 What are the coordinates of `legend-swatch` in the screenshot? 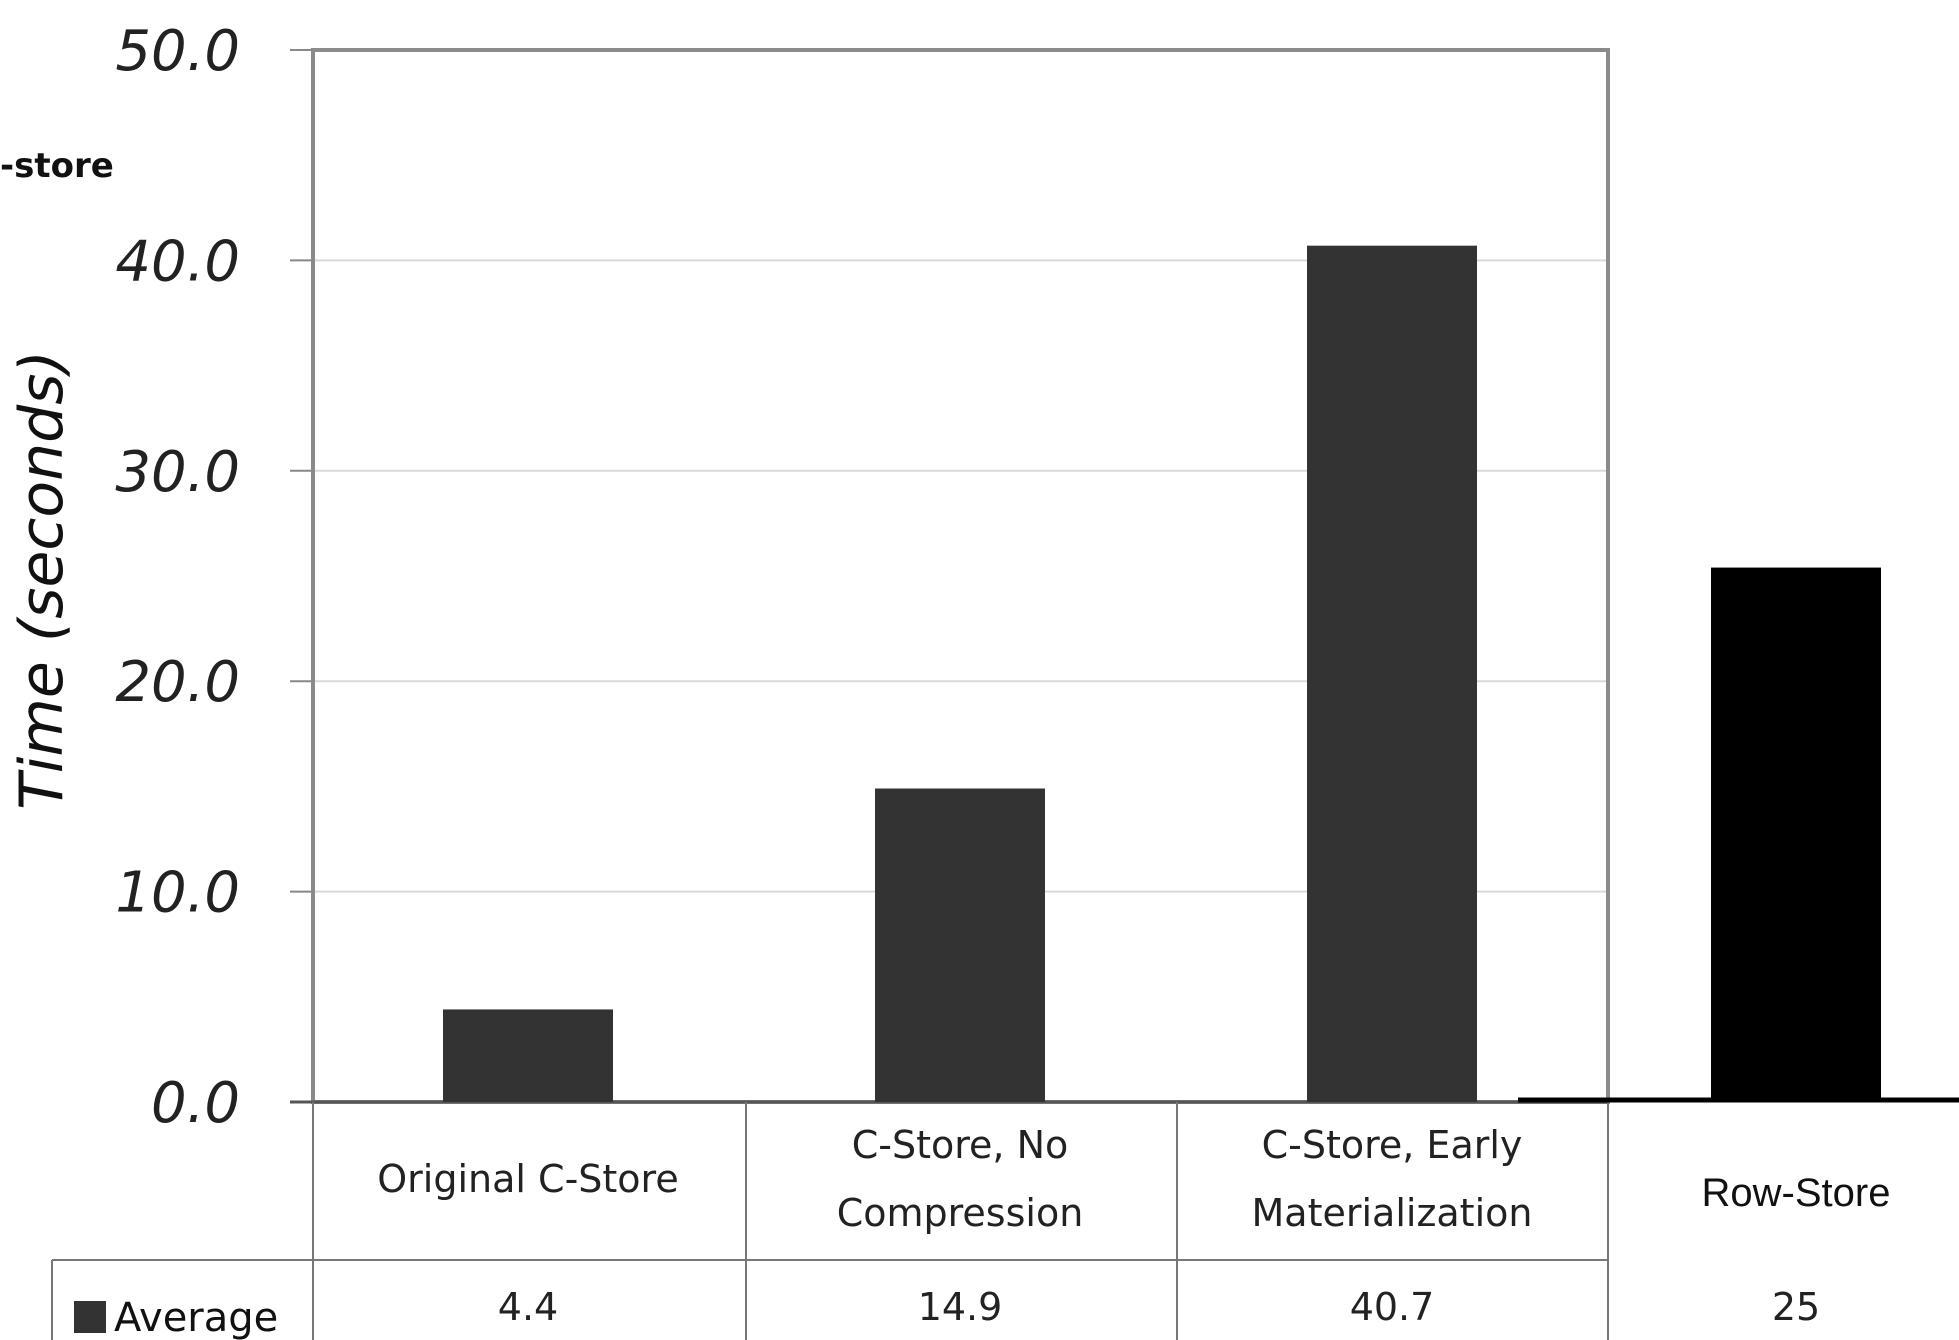 It's located at (90, 1317).